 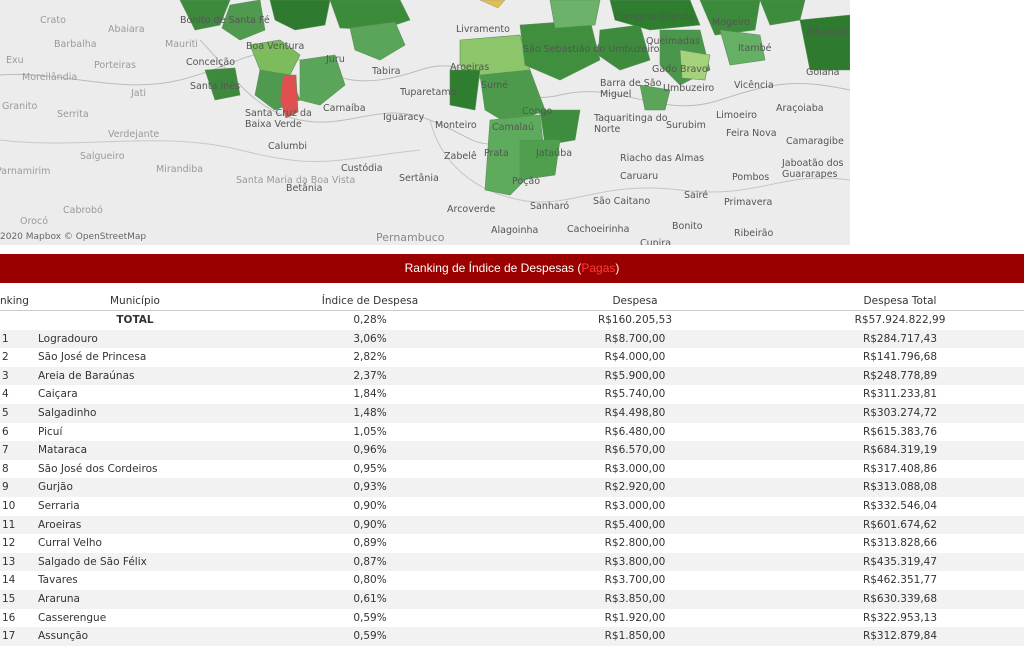 I want to click on despesa-total-cell: R$312.879,84, so click(x=900, y=636).